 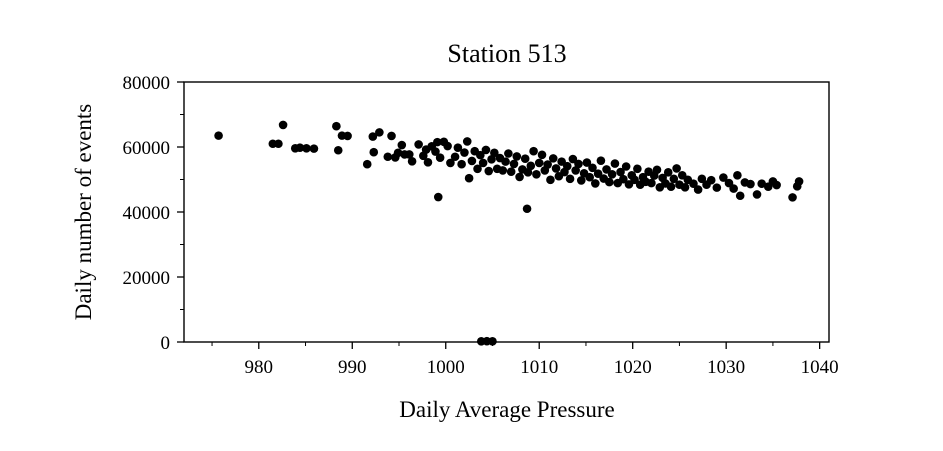 What do you see at coordinates (820, 367) in the screenshot?
I see `x-tick-label: 1040` at bounding box center [820, 367].